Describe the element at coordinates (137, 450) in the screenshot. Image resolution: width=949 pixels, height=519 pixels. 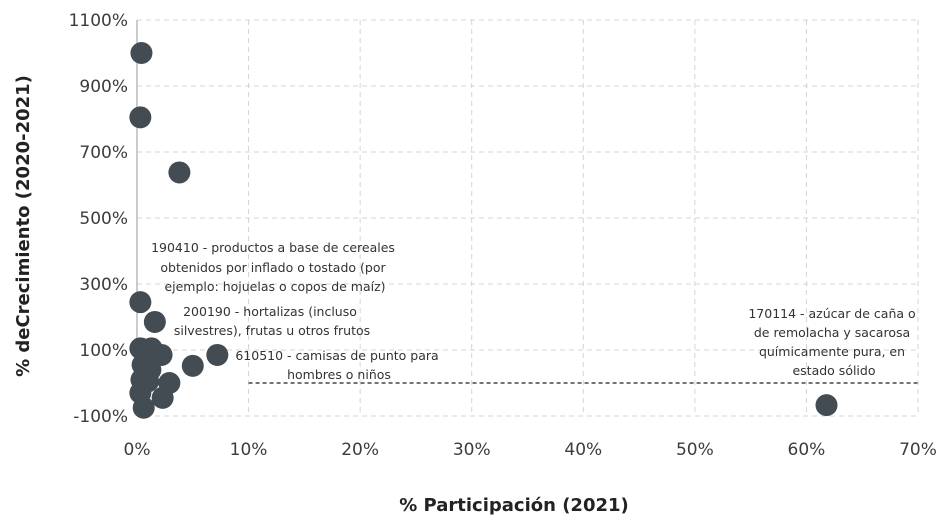
I see `x-tick-label: 0%` at that location.